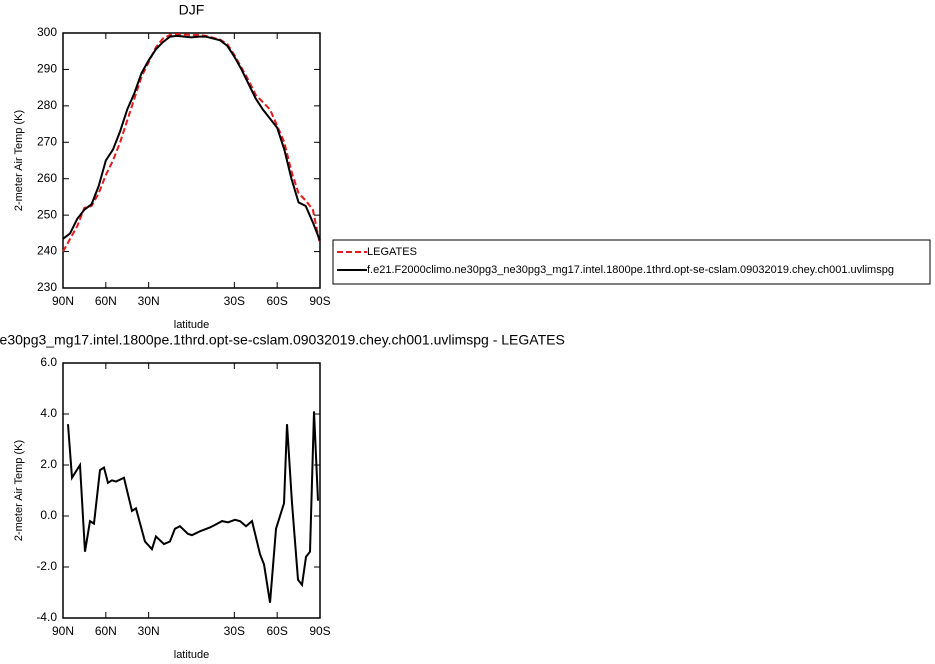 This screenshot has height=664, width=935. I want to click on y-tick-label: 240, so click(47, 251).